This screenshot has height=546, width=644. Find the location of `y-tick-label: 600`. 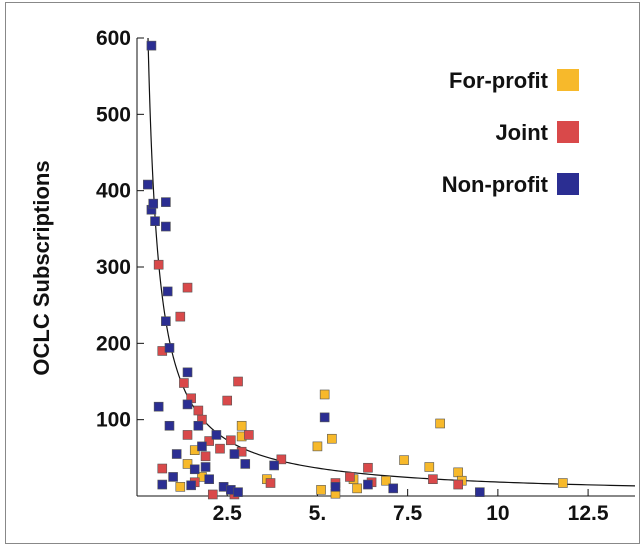

y-tick-label: 600 is located at coordinates (113, 38).